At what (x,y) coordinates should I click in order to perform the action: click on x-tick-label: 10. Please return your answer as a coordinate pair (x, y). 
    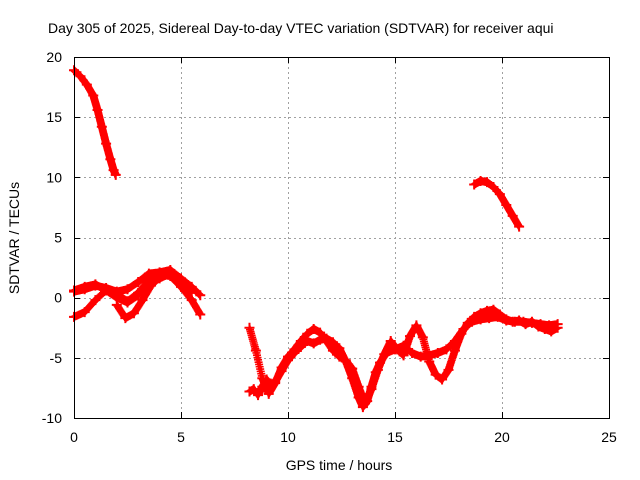
    Looking at the image, I should click on (288, 437).